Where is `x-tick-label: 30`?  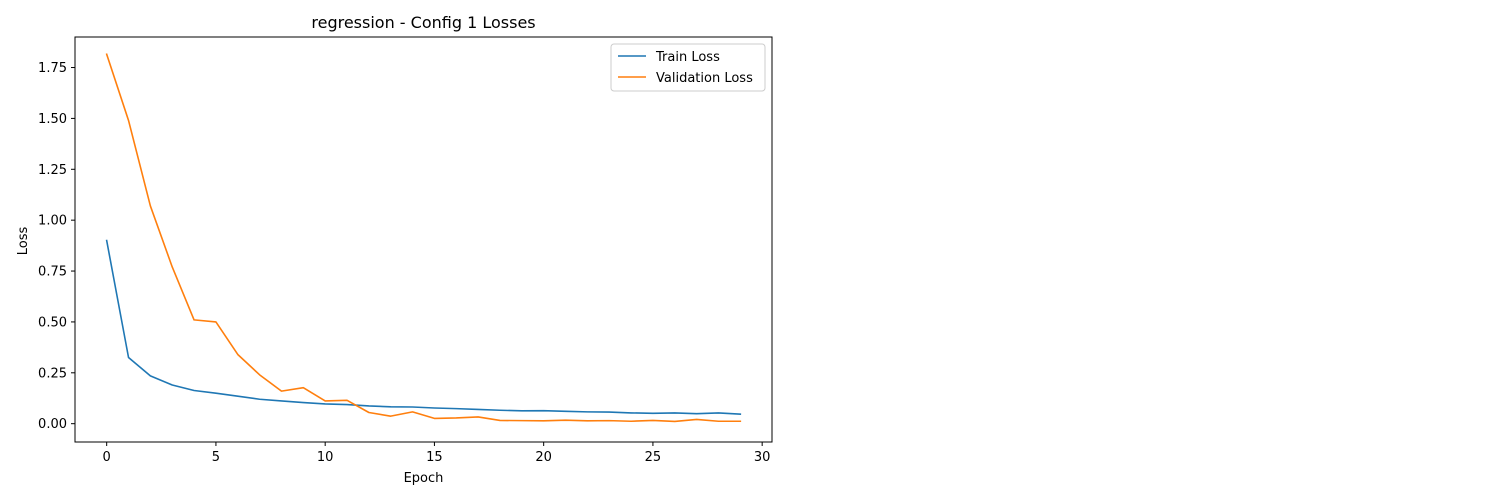 x-tick-label: 30 is located at coordinates (762, 457).